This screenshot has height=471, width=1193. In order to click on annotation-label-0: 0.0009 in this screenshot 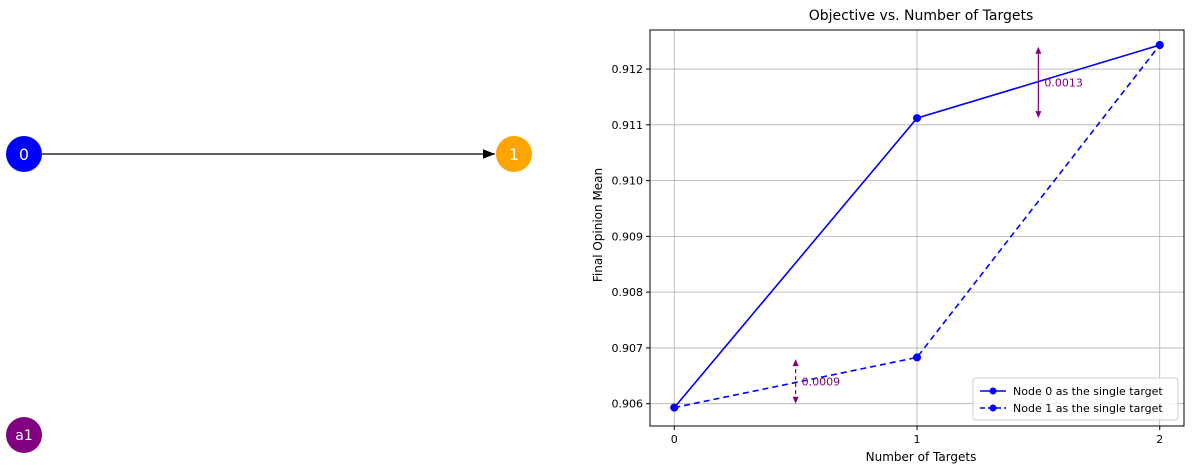, I will do `click(821, 381)`.